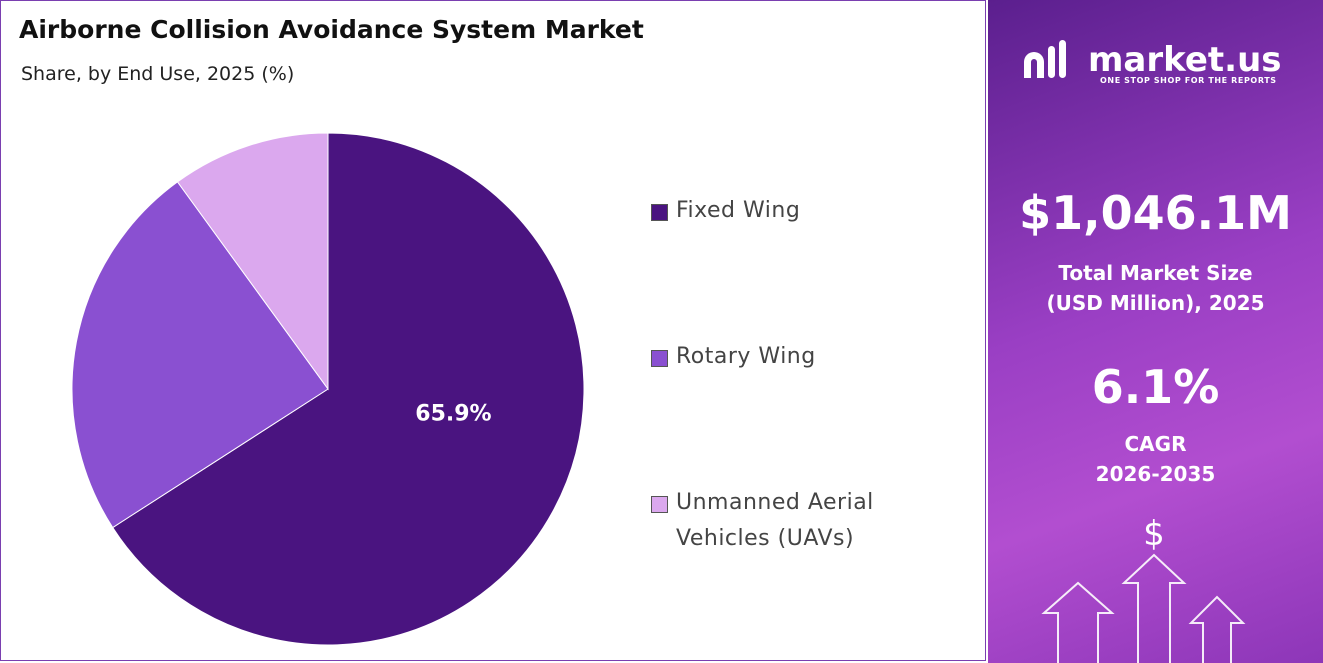 Image resolution: width=1323 pixels, height=663 pixels. I want to click on dollar-icon: $, so click(1154, 534).